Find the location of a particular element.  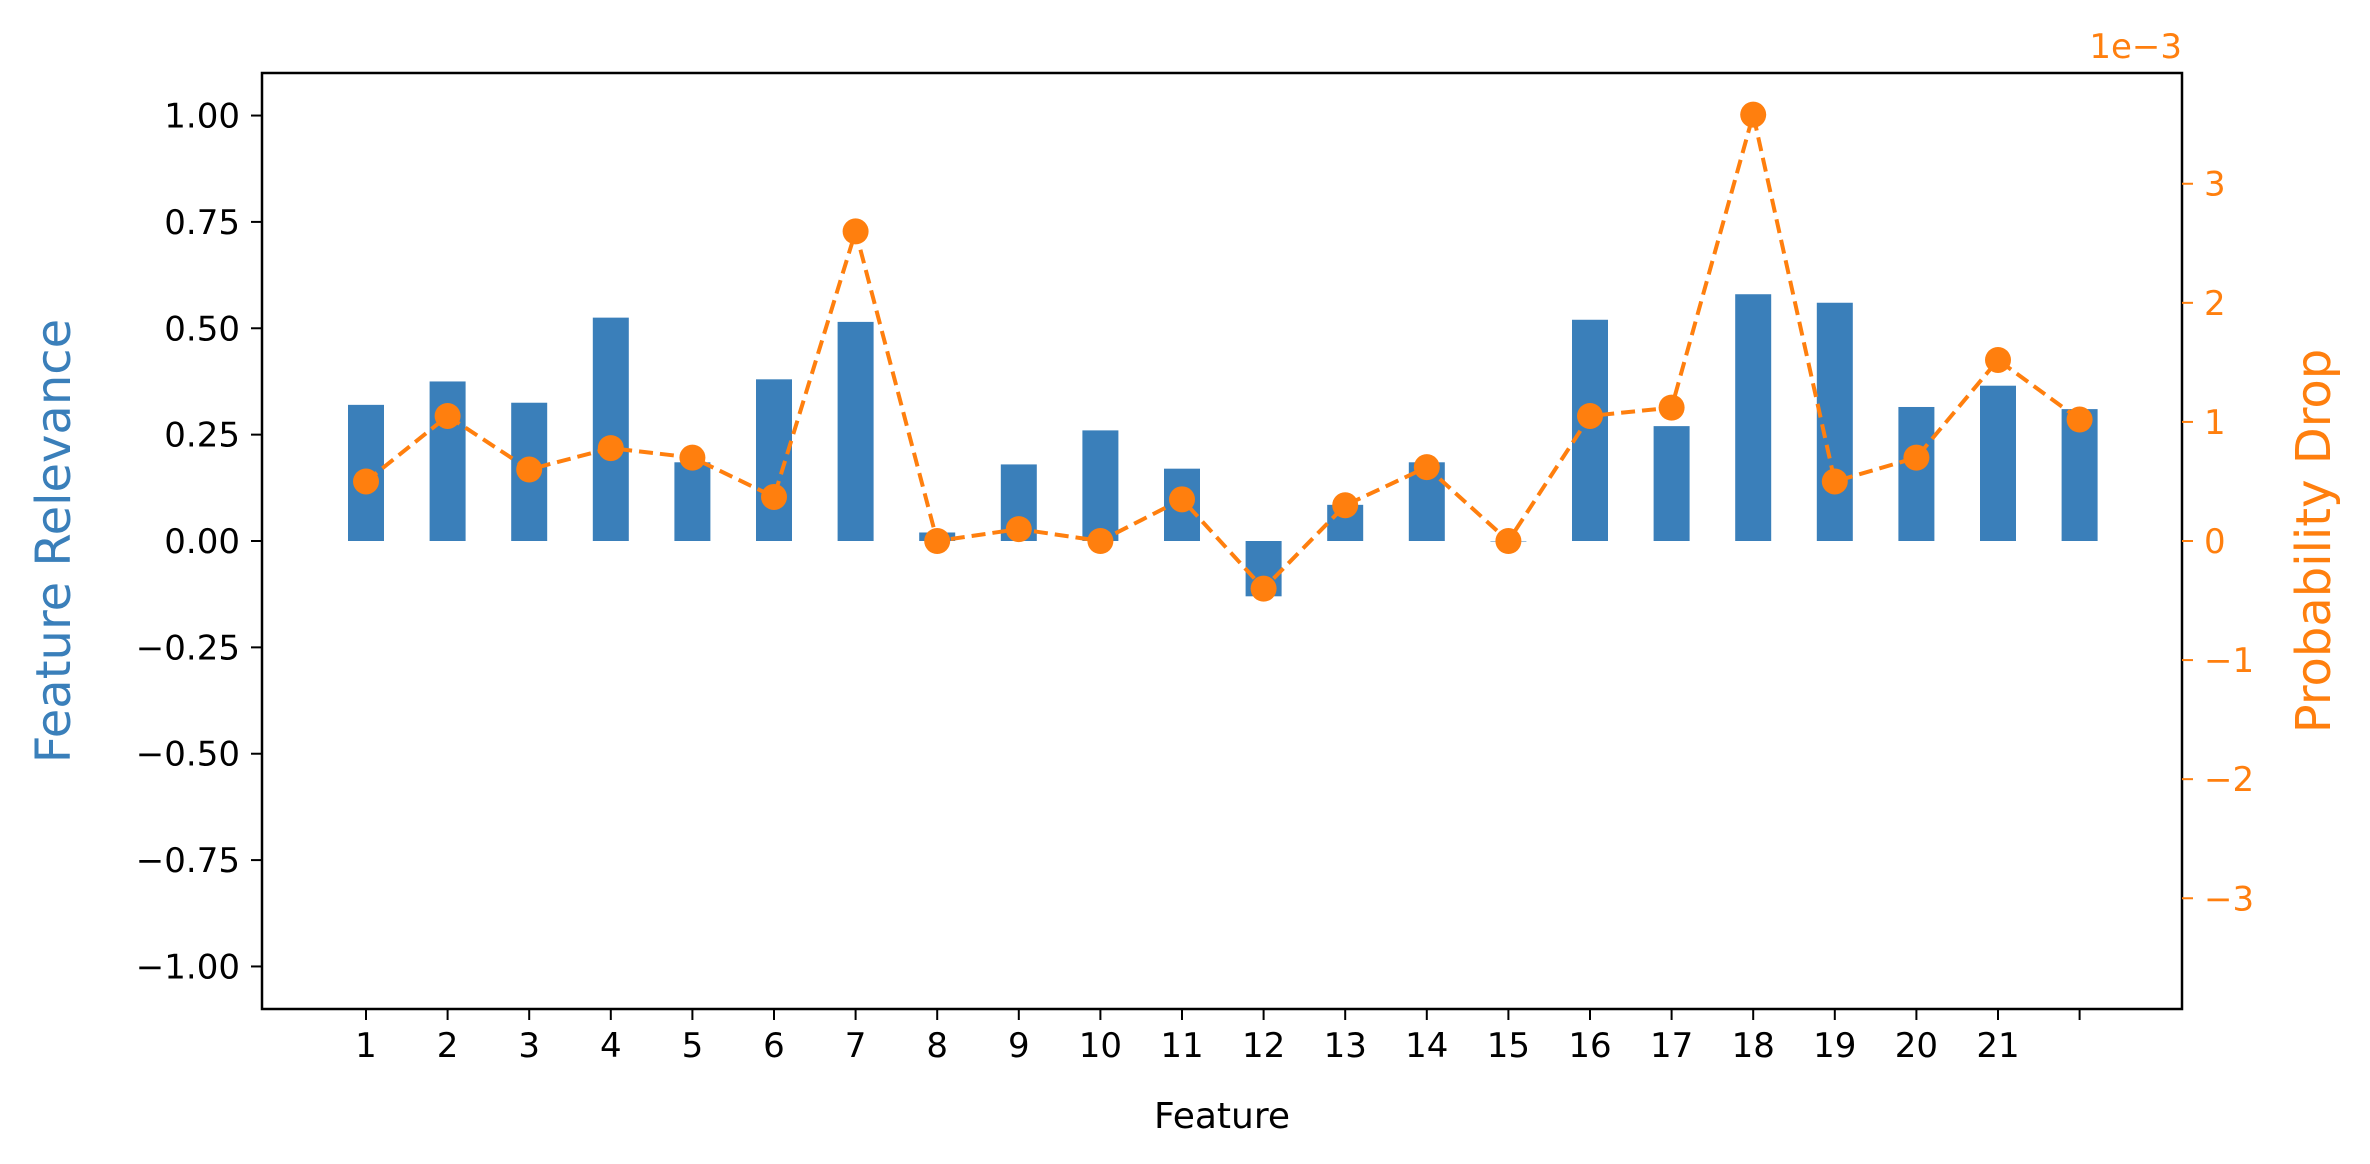

x-tick-label: 18 is located at coordinates (1753, 1046).